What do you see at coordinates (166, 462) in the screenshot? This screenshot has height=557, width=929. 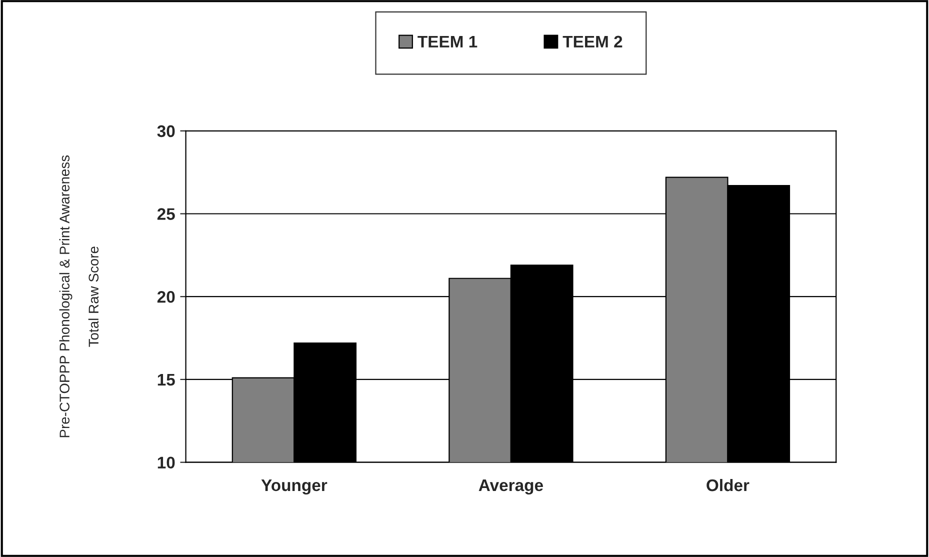 I see `y-tick-label: 10` at bounding box center [166, 462].